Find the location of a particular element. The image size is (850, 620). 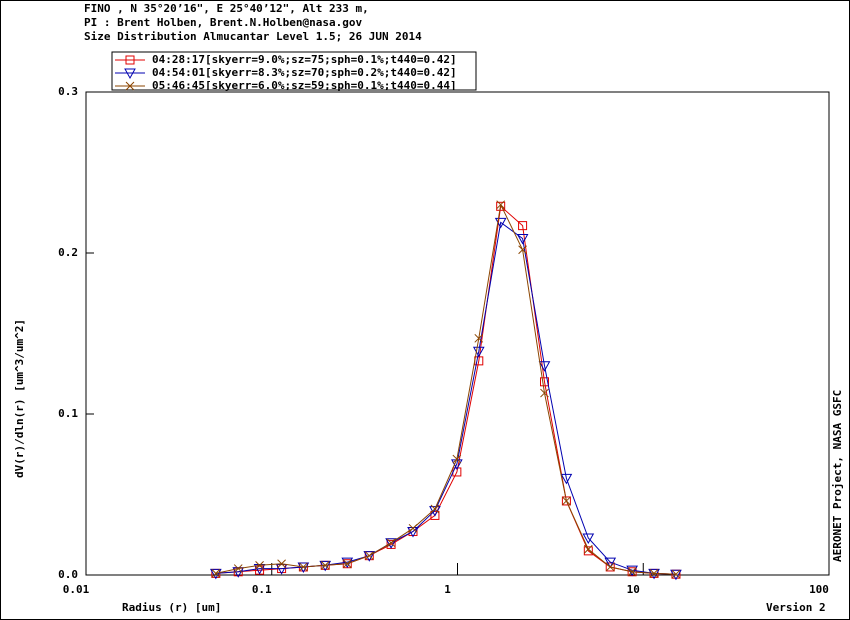

x-tick-label: 0.1 is located at coordinates (262, 589).